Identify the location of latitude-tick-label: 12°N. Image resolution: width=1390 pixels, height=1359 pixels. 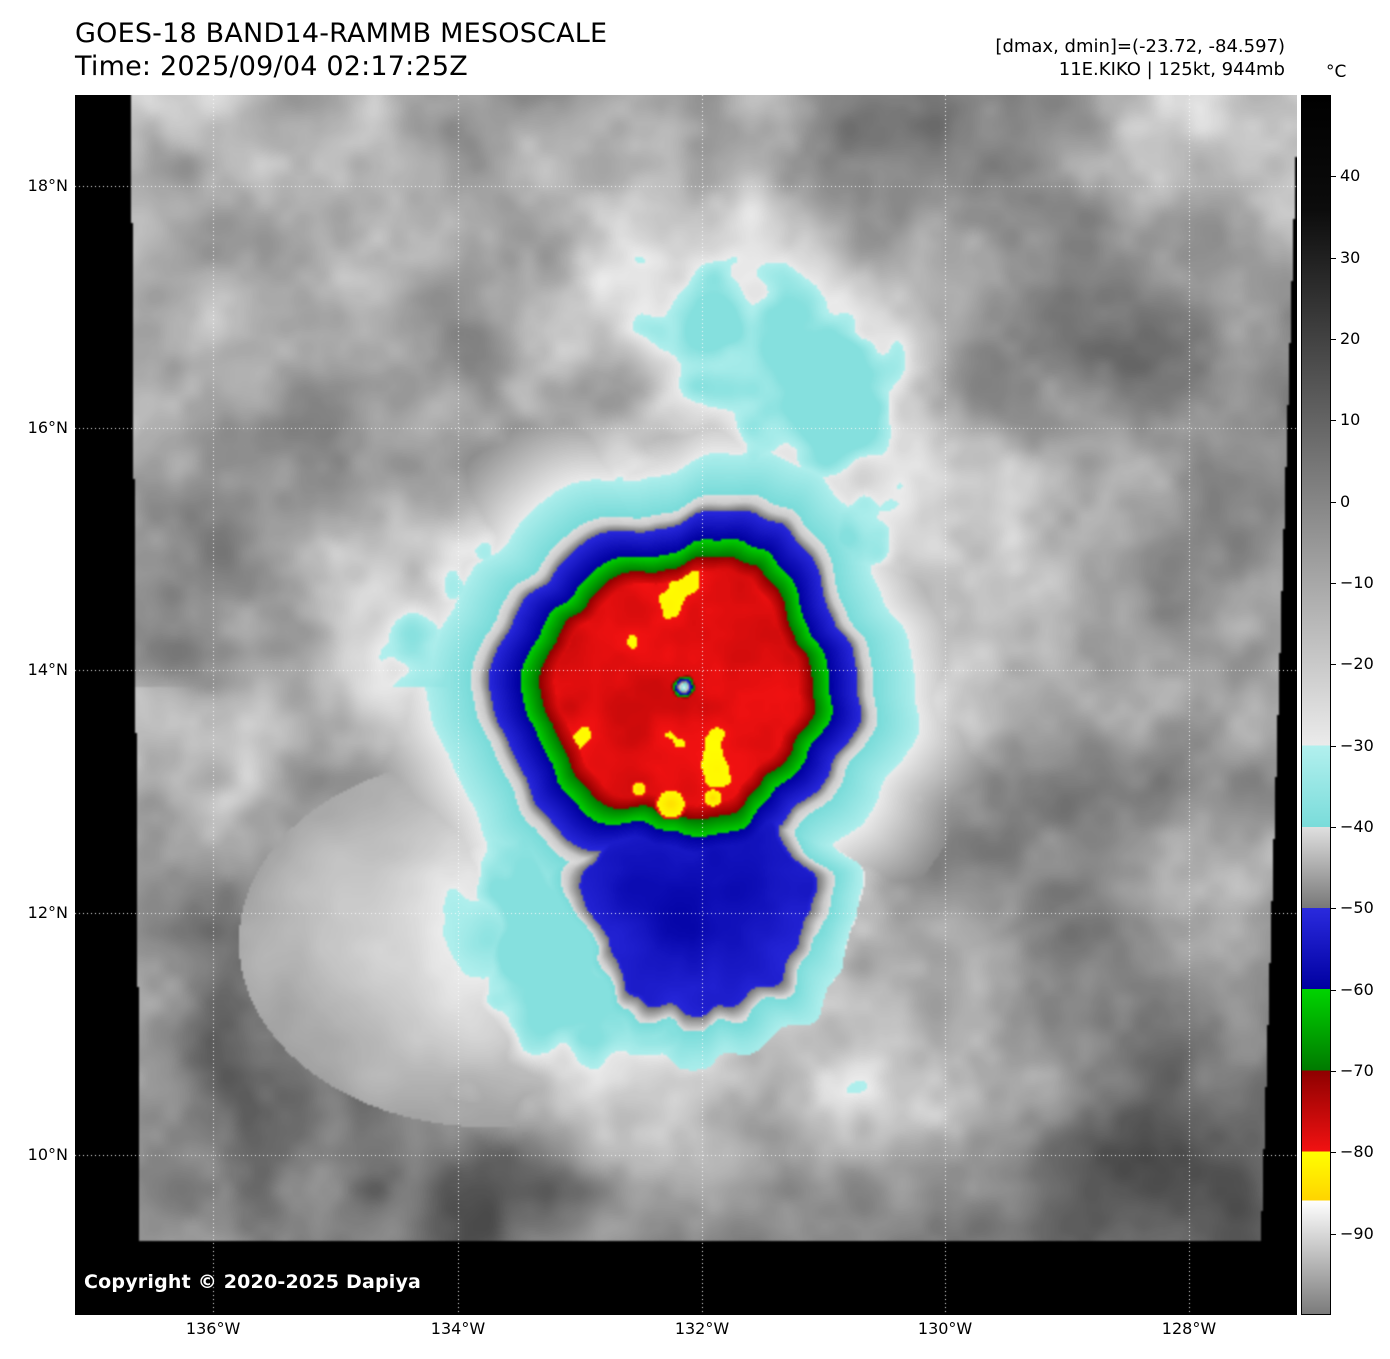
(47, 912).